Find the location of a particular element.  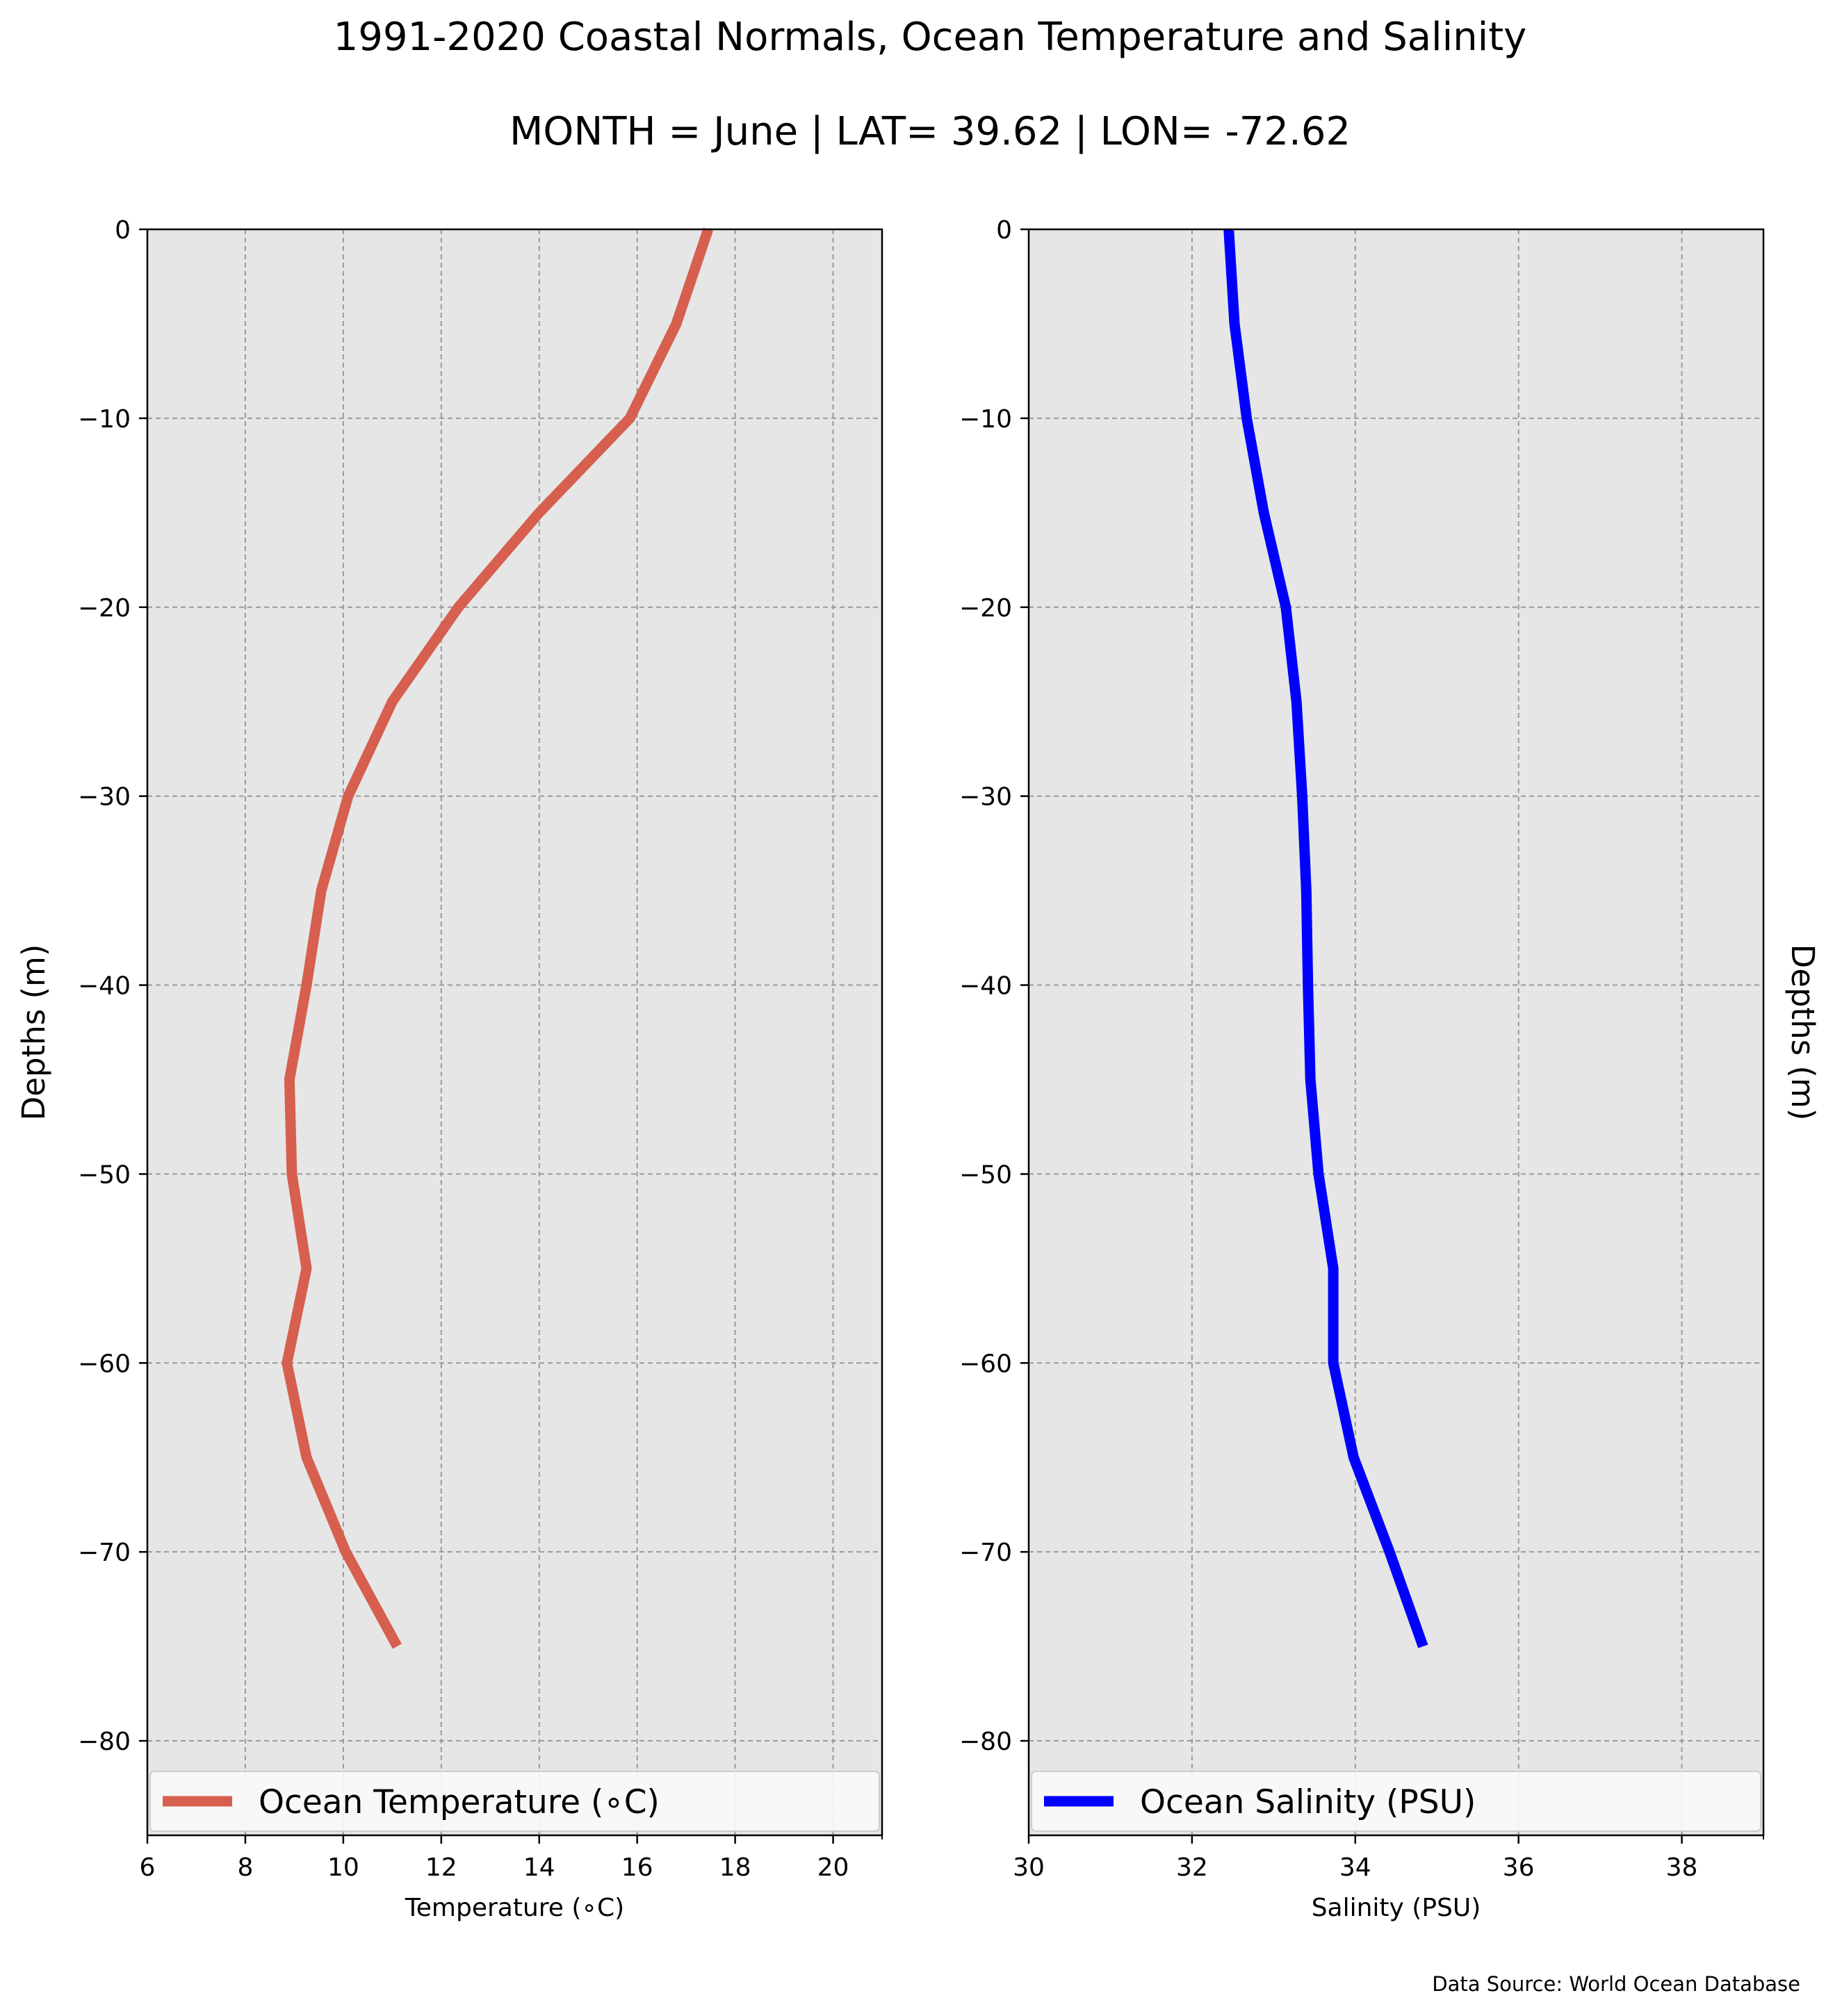

salinity-y-tick-label: 0 is located at coordinates (1004, 231).